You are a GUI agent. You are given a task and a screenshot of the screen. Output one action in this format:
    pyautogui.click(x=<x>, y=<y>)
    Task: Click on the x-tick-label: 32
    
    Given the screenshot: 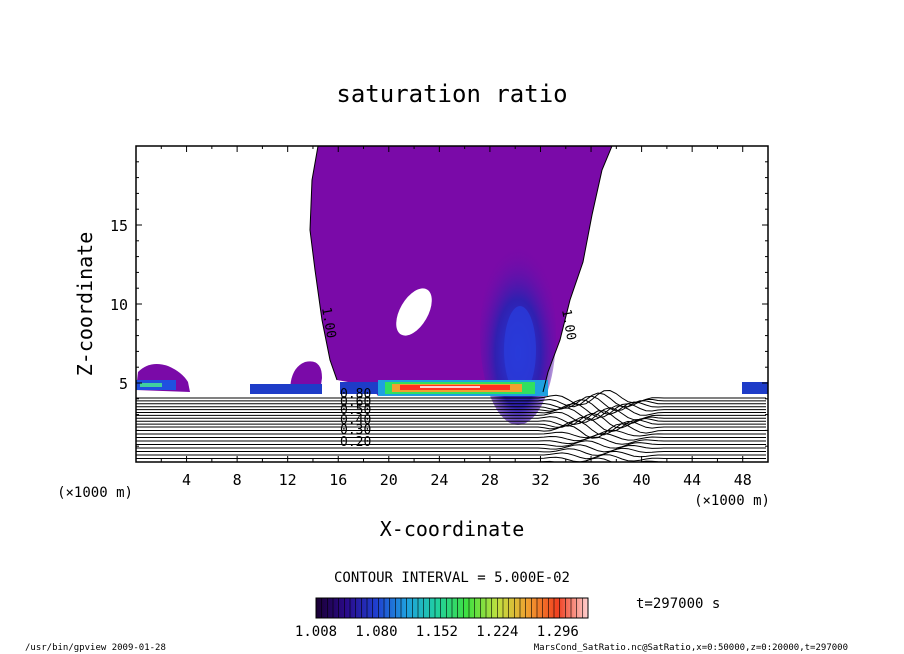 What is the action you would take?
    pyautogui.click(x=540, y=480)
    